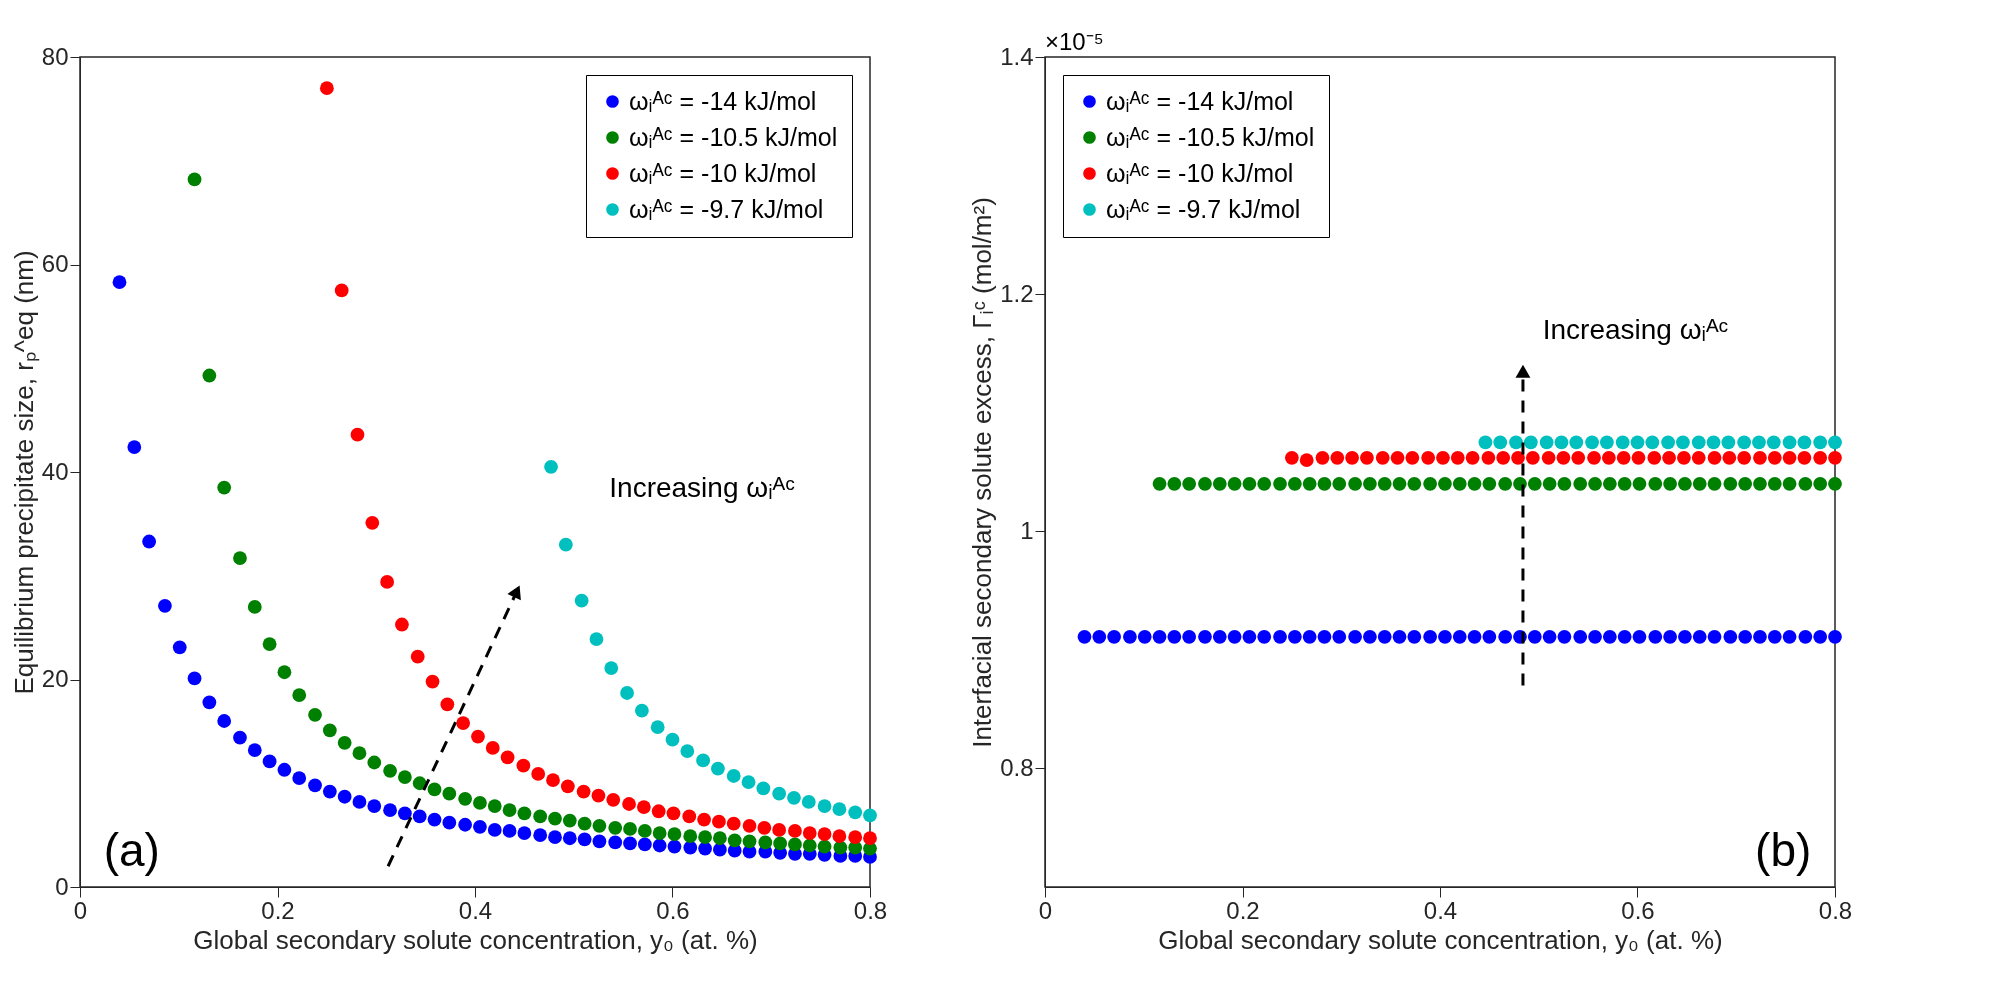 This screenshot has width=2009, height=1004. What do you see at coordinates (1045, 910) in the screenshot?
I see `x-tick-label: 0` at bounding box center [1045, 910].